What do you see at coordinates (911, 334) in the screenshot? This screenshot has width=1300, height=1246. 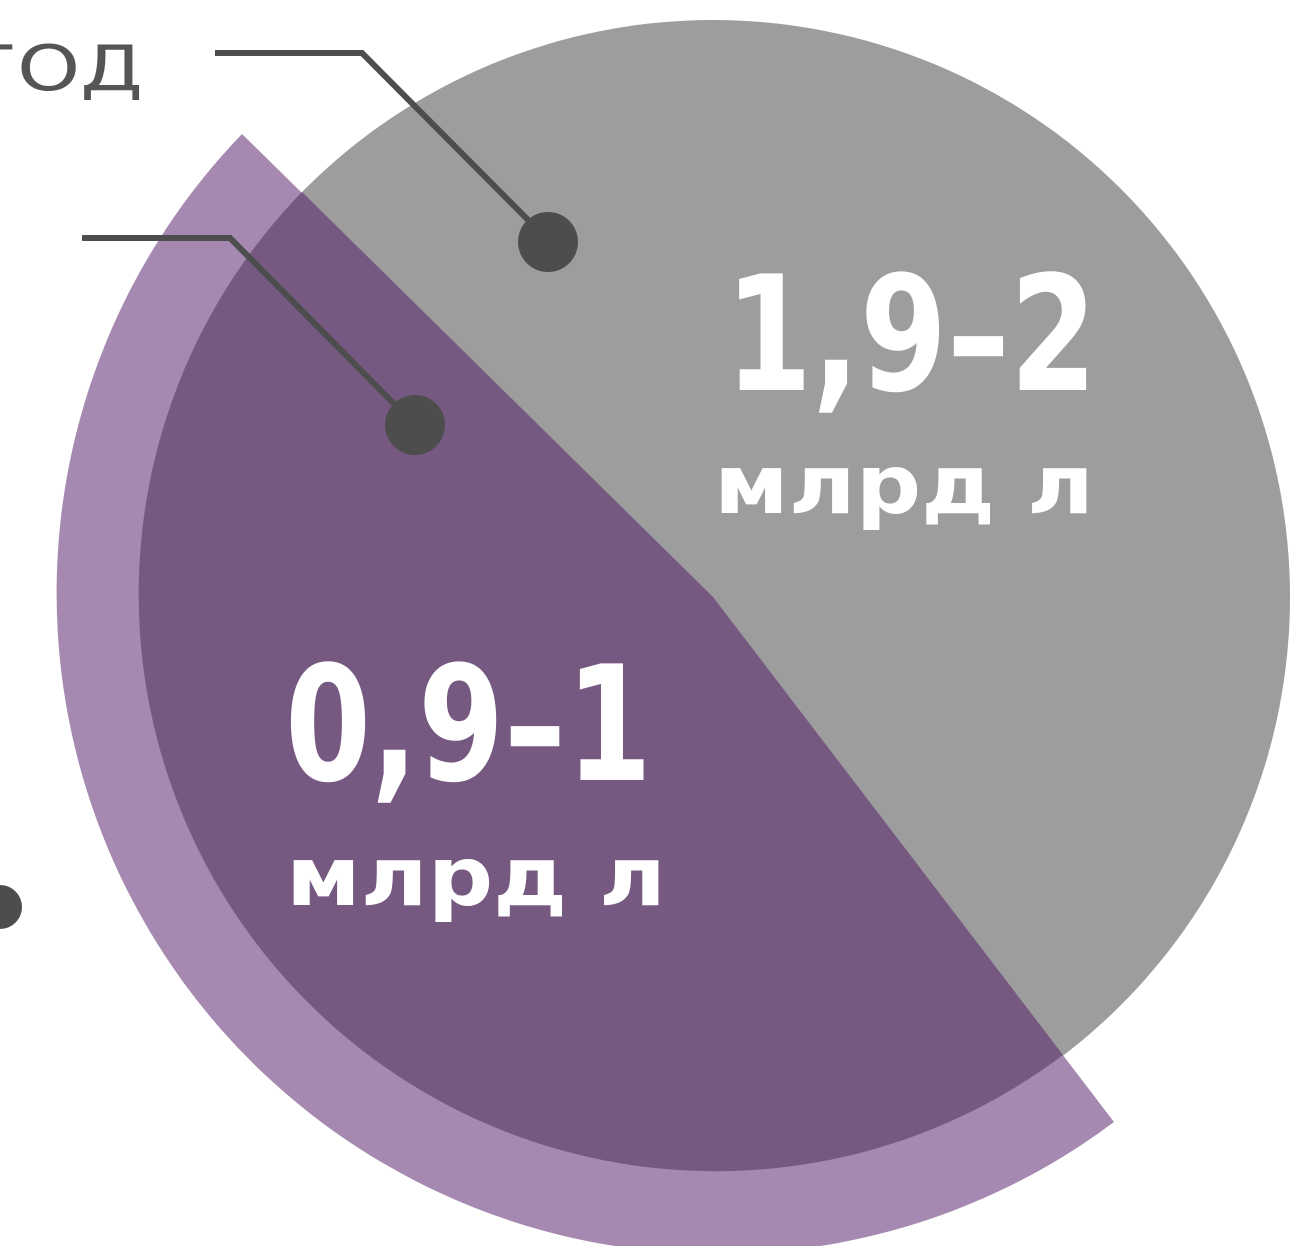 I see `segment-value: 1,9–2` at bounding box center [911, 334].